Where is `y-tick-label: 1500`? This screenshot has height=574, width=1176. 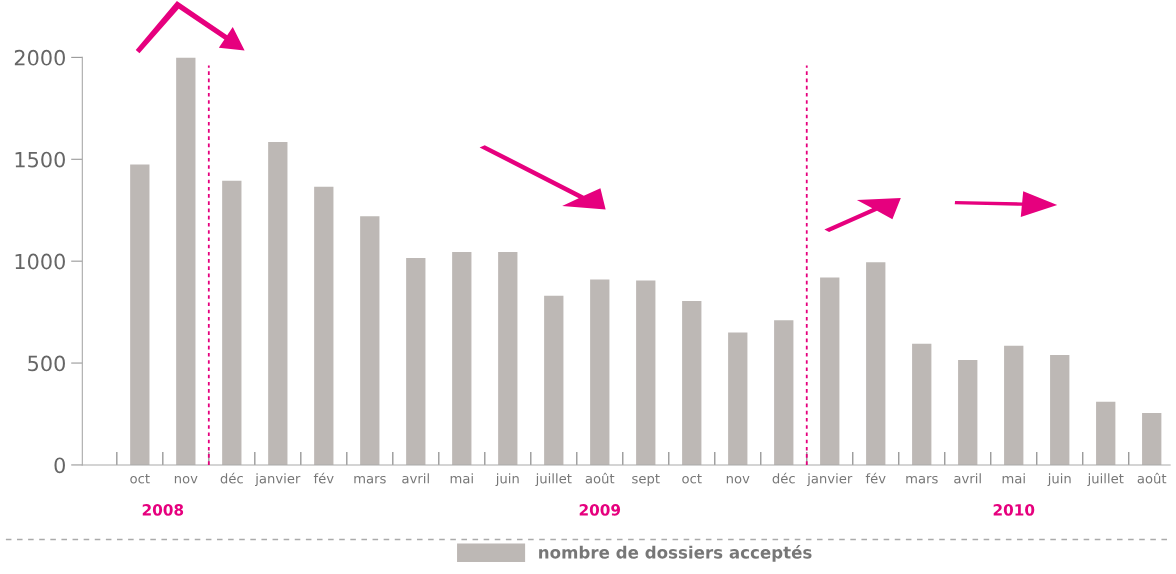 y-tick-label: 1500 is located at coordinates (40, 159).